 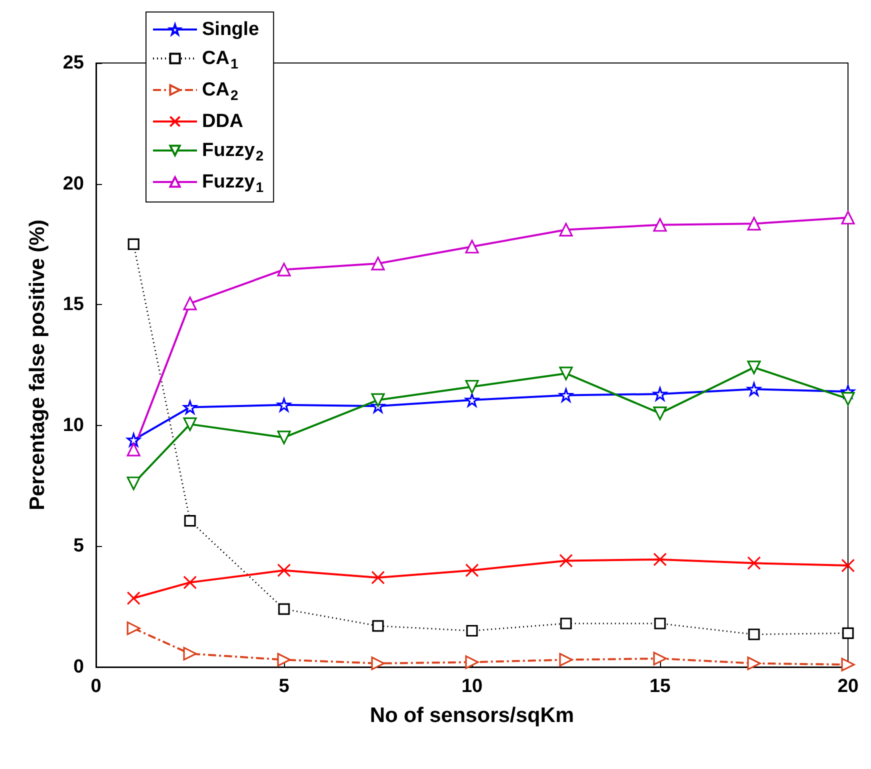 What do you see at coordinates (73, 183) in the screenshot?
I see `y-tick-label: 20` at bounding box center [73, 183].